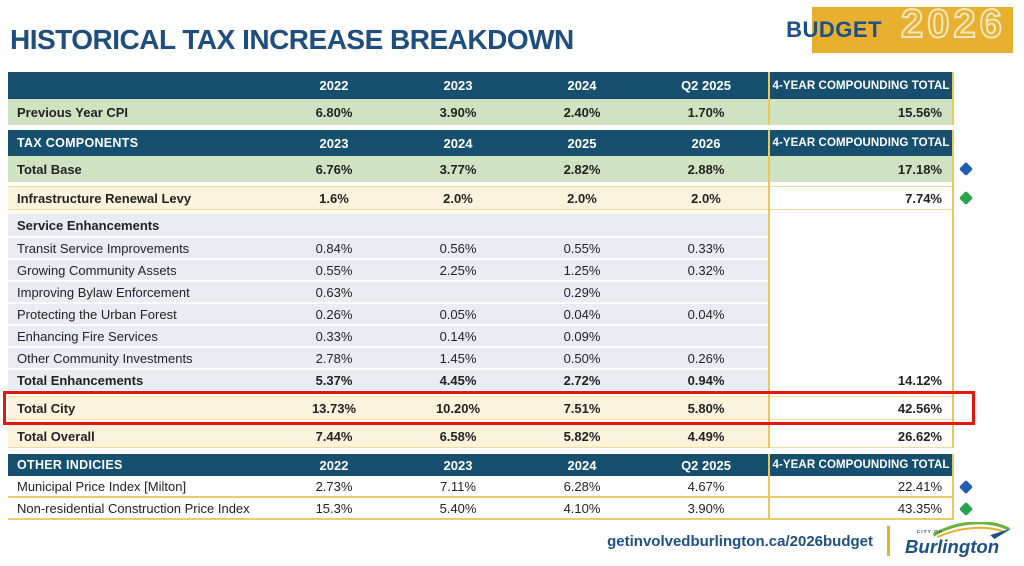 This screenshot has width=1024, height=566. I want to click on value-cell: 2.0%, so click(582, 198).